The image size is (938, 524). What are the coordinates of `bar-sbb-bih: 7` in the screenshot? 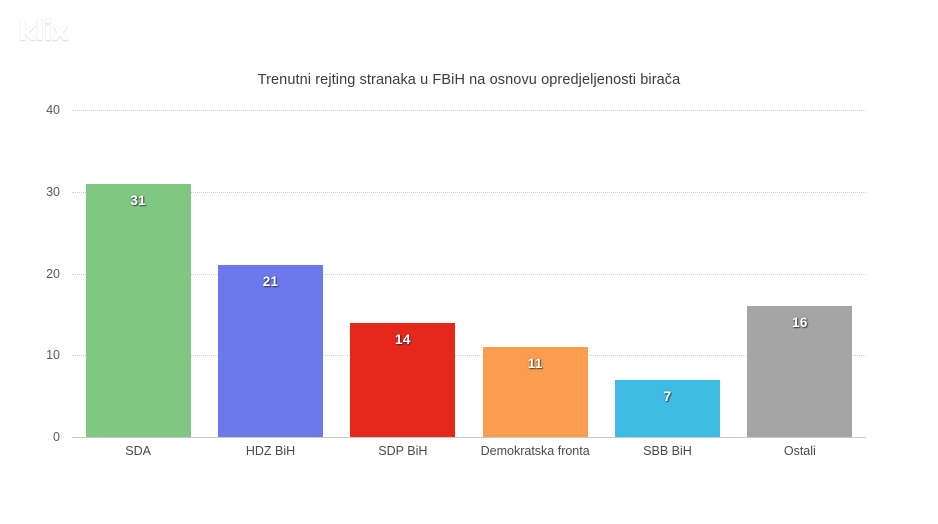 It's located at (667, 408).